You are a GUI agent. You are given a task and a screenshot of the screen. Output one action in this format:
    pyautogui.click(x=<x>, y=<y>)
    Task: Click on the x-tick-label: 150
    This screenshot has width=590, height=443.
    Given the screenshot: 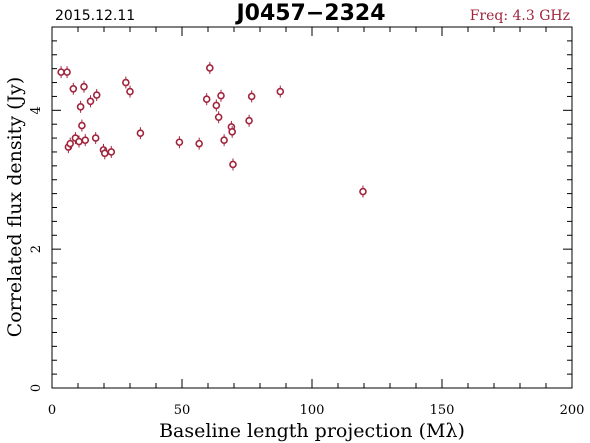 What is the action you would take?
    pyautogui.click(x=442, y=410)
    